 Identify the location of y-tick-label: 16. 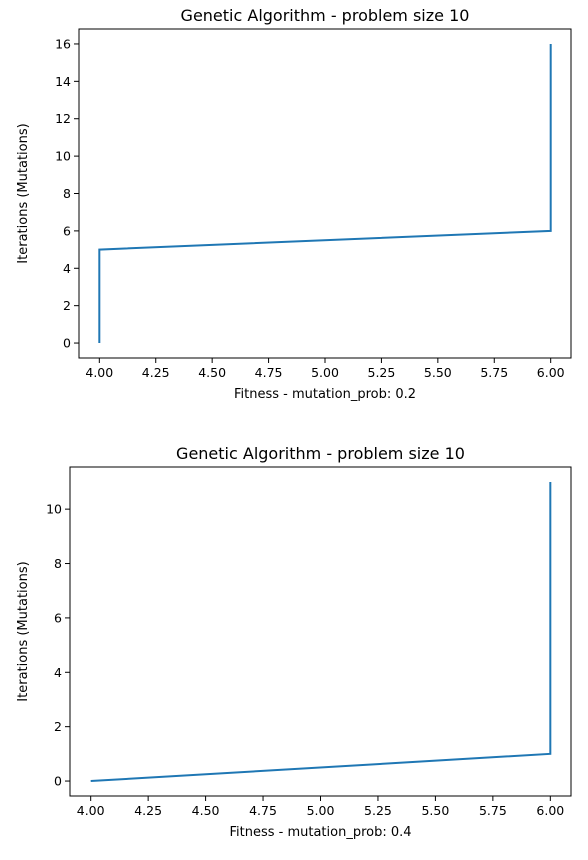
(63, 43).